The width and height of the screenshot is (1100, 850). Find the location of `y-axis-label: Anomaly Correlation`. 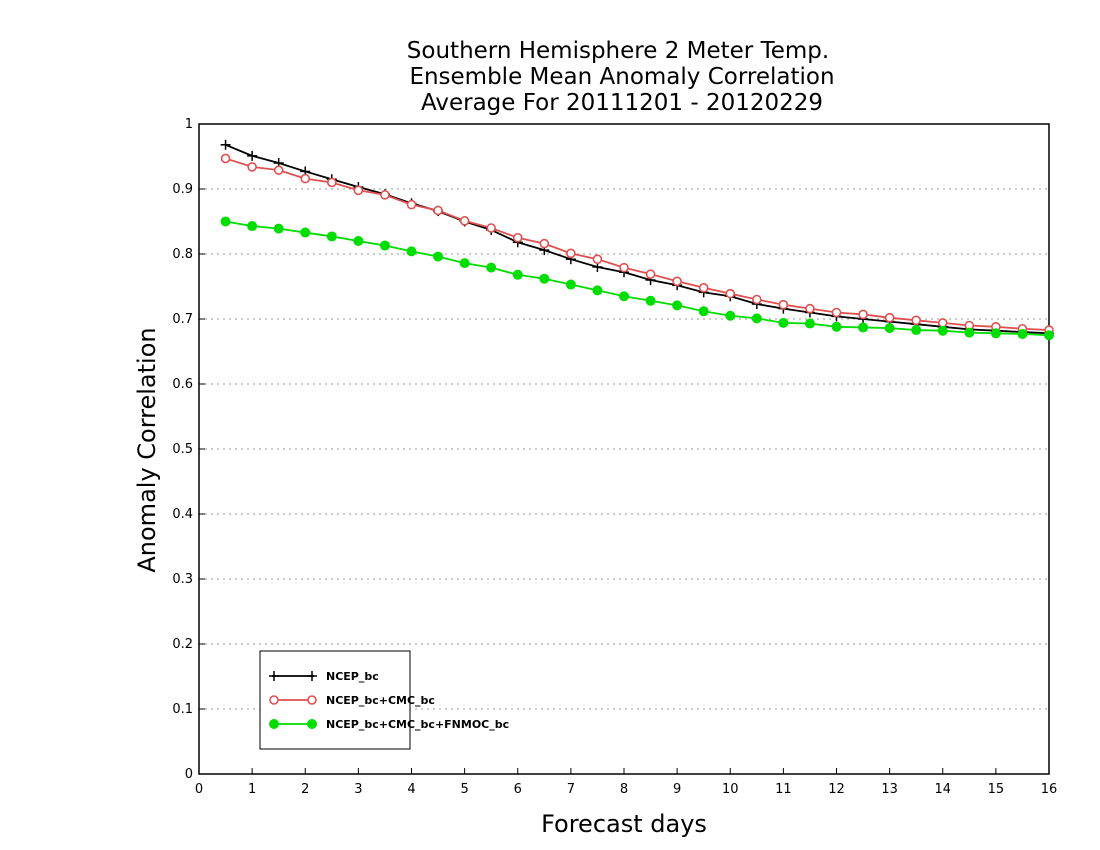

y-axis-label: Anomaly Correlation is located at coordinates (147, 449).